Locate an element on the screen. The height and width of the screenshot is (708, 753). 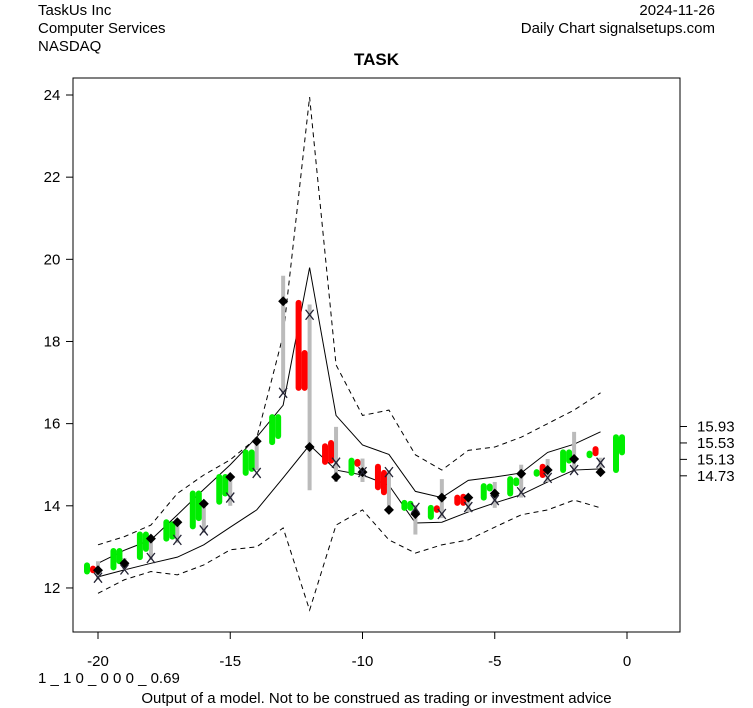
x-tick-label: -10 is located at coordinates (363, 661).